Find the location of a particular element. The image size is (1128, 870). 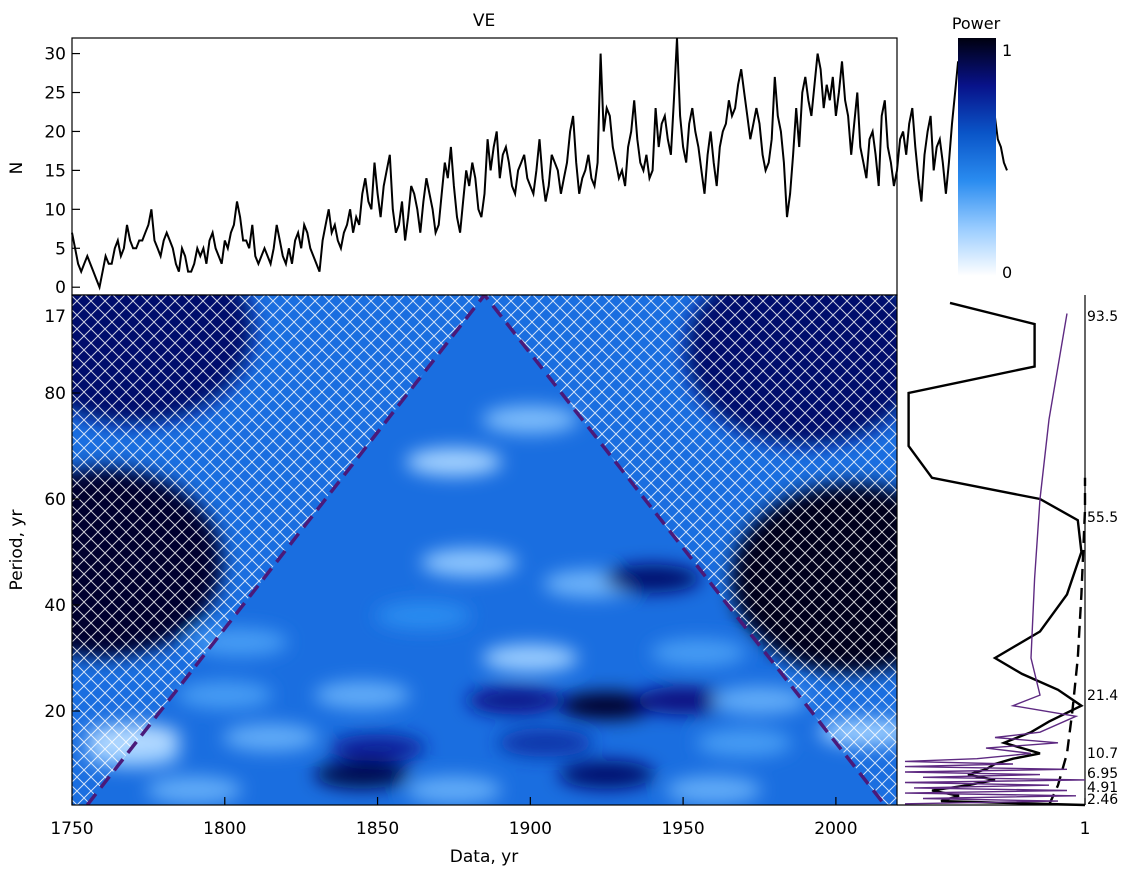

chart-title: VE is located at coordinates (484, 21).